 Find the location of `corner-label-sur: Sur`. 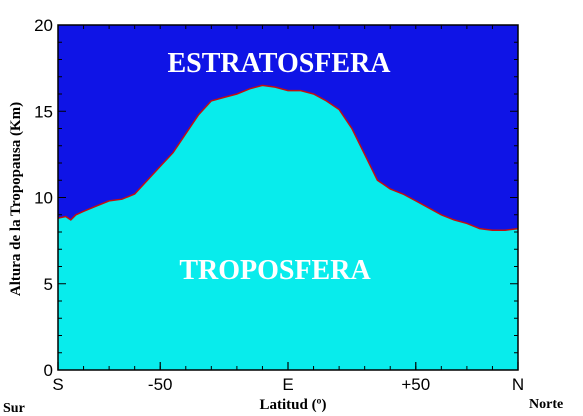

corner-label-sur: Sur is located at coordinates (14, 408).